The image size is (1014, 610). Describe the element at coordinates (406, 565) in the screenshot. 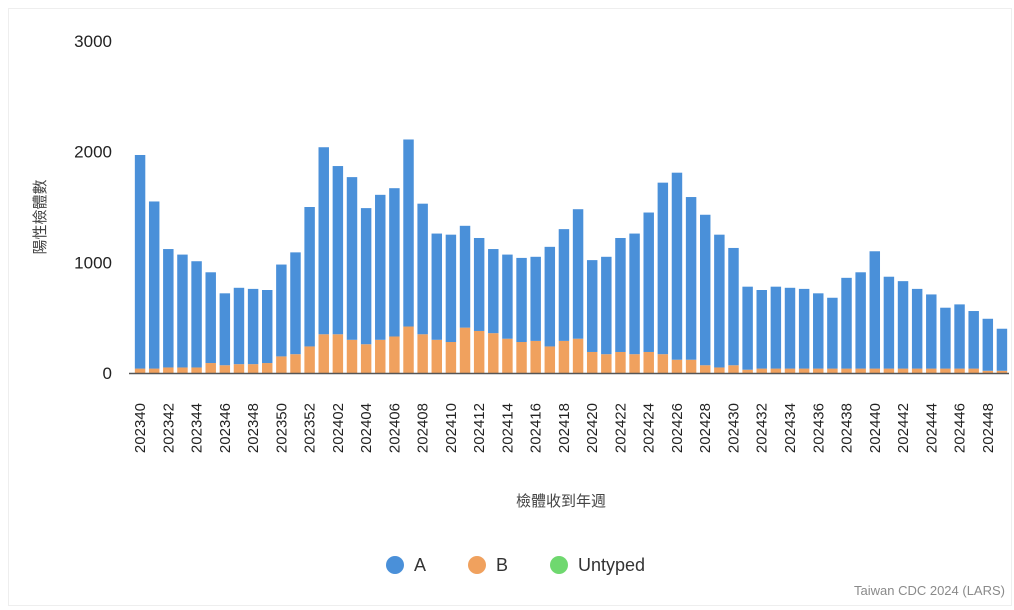

I see `legend-item-a: A` at that location.